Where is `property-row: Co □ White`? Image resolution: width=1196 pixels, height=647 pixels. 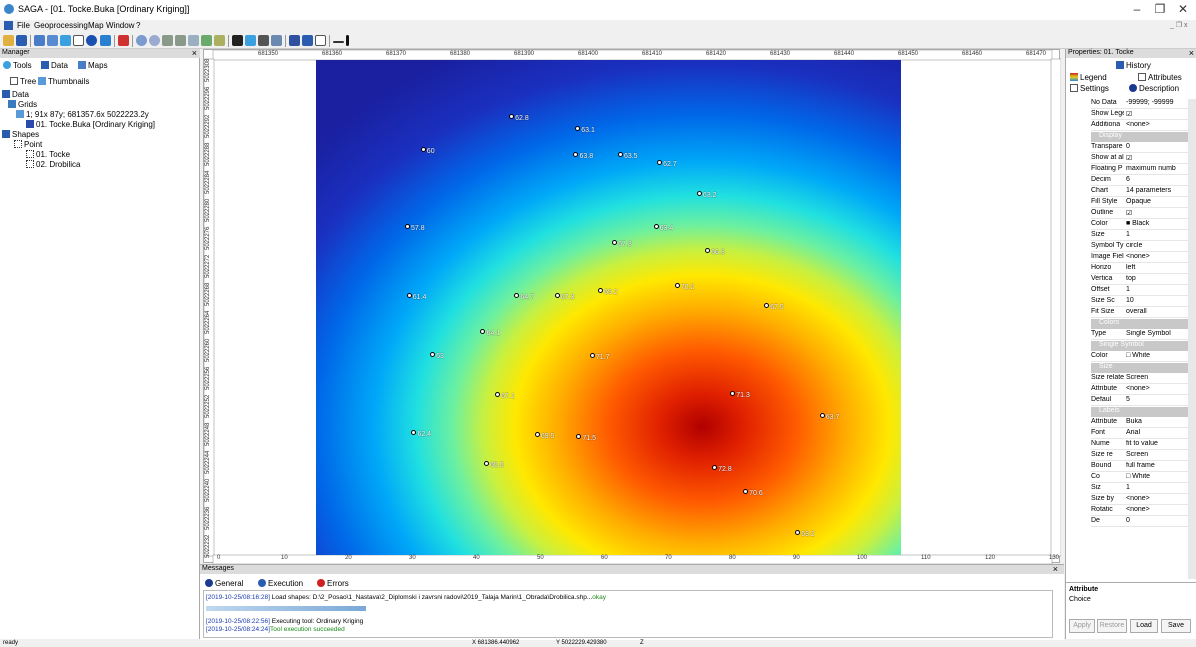
property-row: Co □ White is located at coordinates (1139, 478).